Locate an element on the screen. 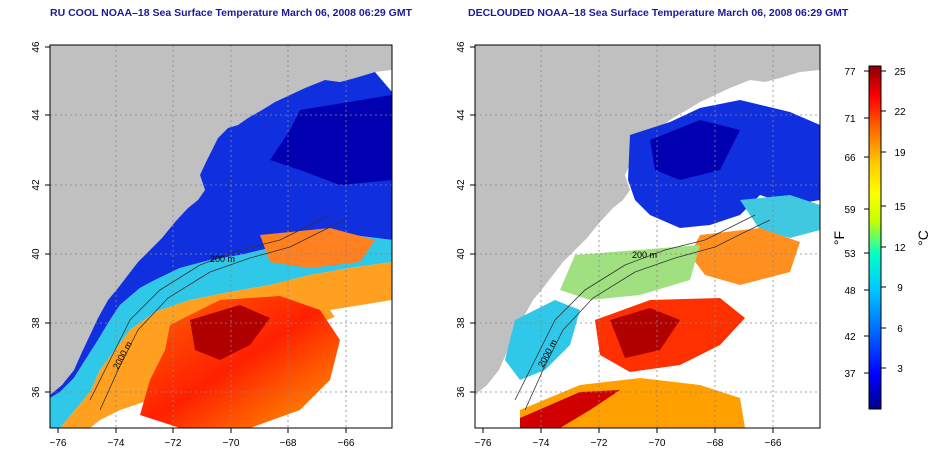 This screenshot has width=950, height=475. colorbar-f-tick: 42 is located at coordinates (850, 337).